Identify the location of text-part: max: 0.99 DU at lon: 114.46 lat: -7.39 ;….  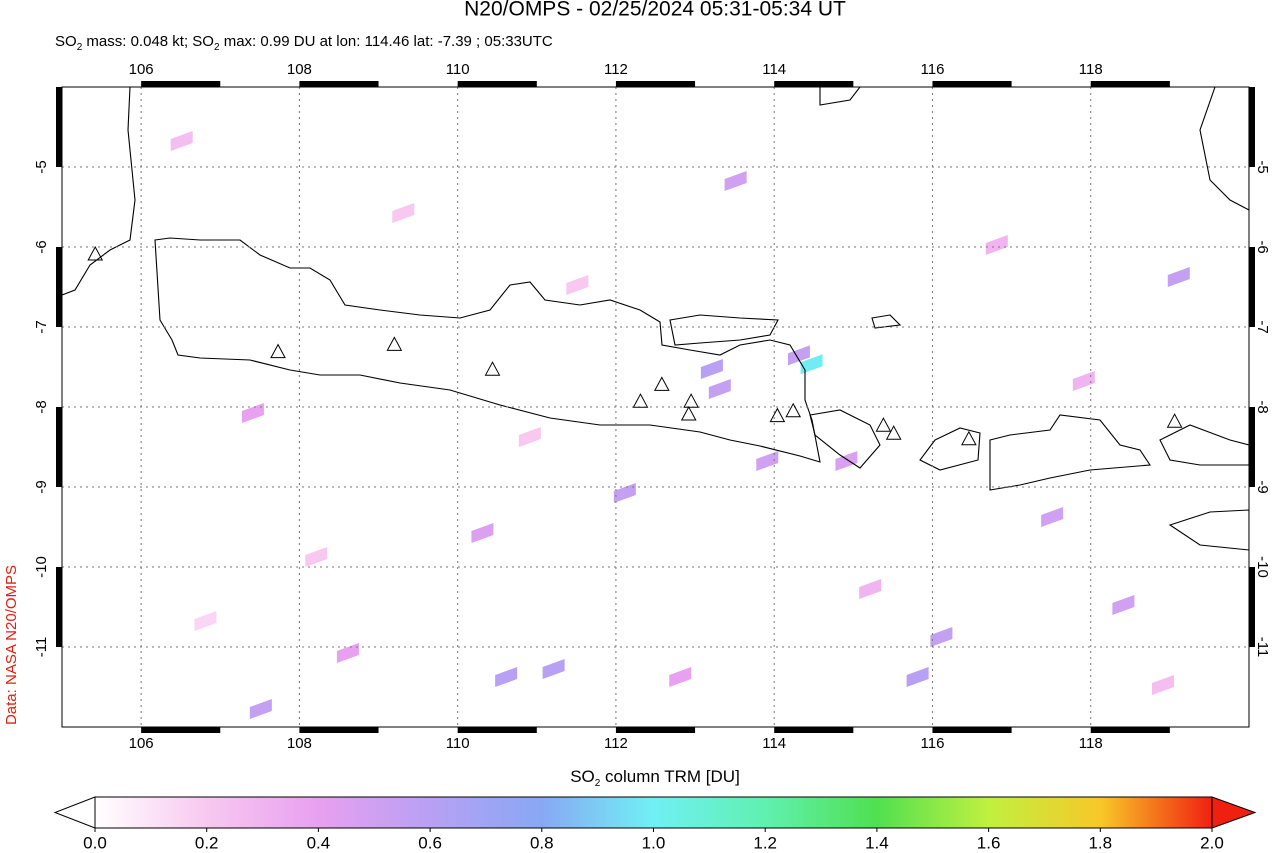
(386, 41).